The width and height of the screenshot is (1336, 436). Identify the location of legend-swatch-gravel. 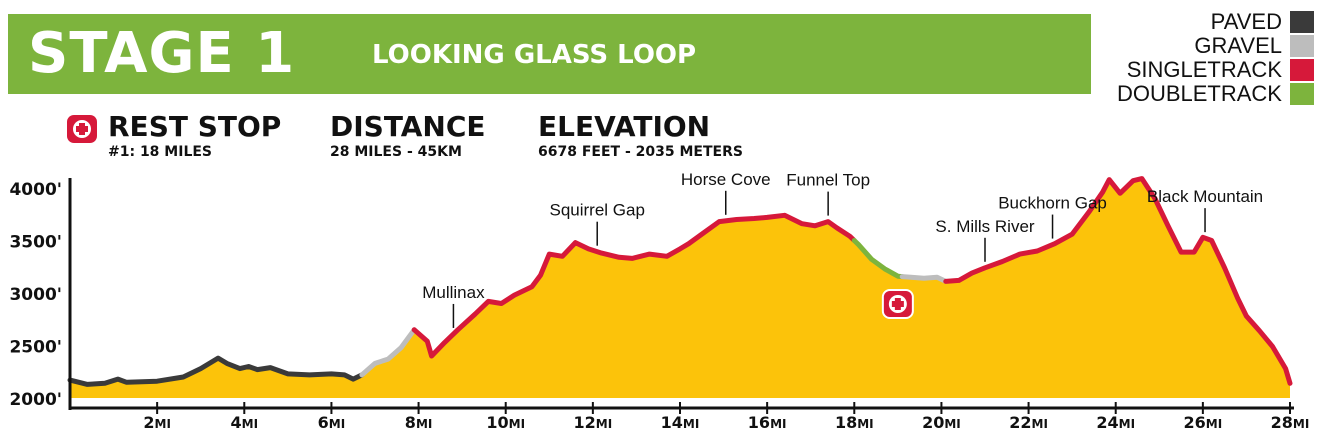
(1302, 46).